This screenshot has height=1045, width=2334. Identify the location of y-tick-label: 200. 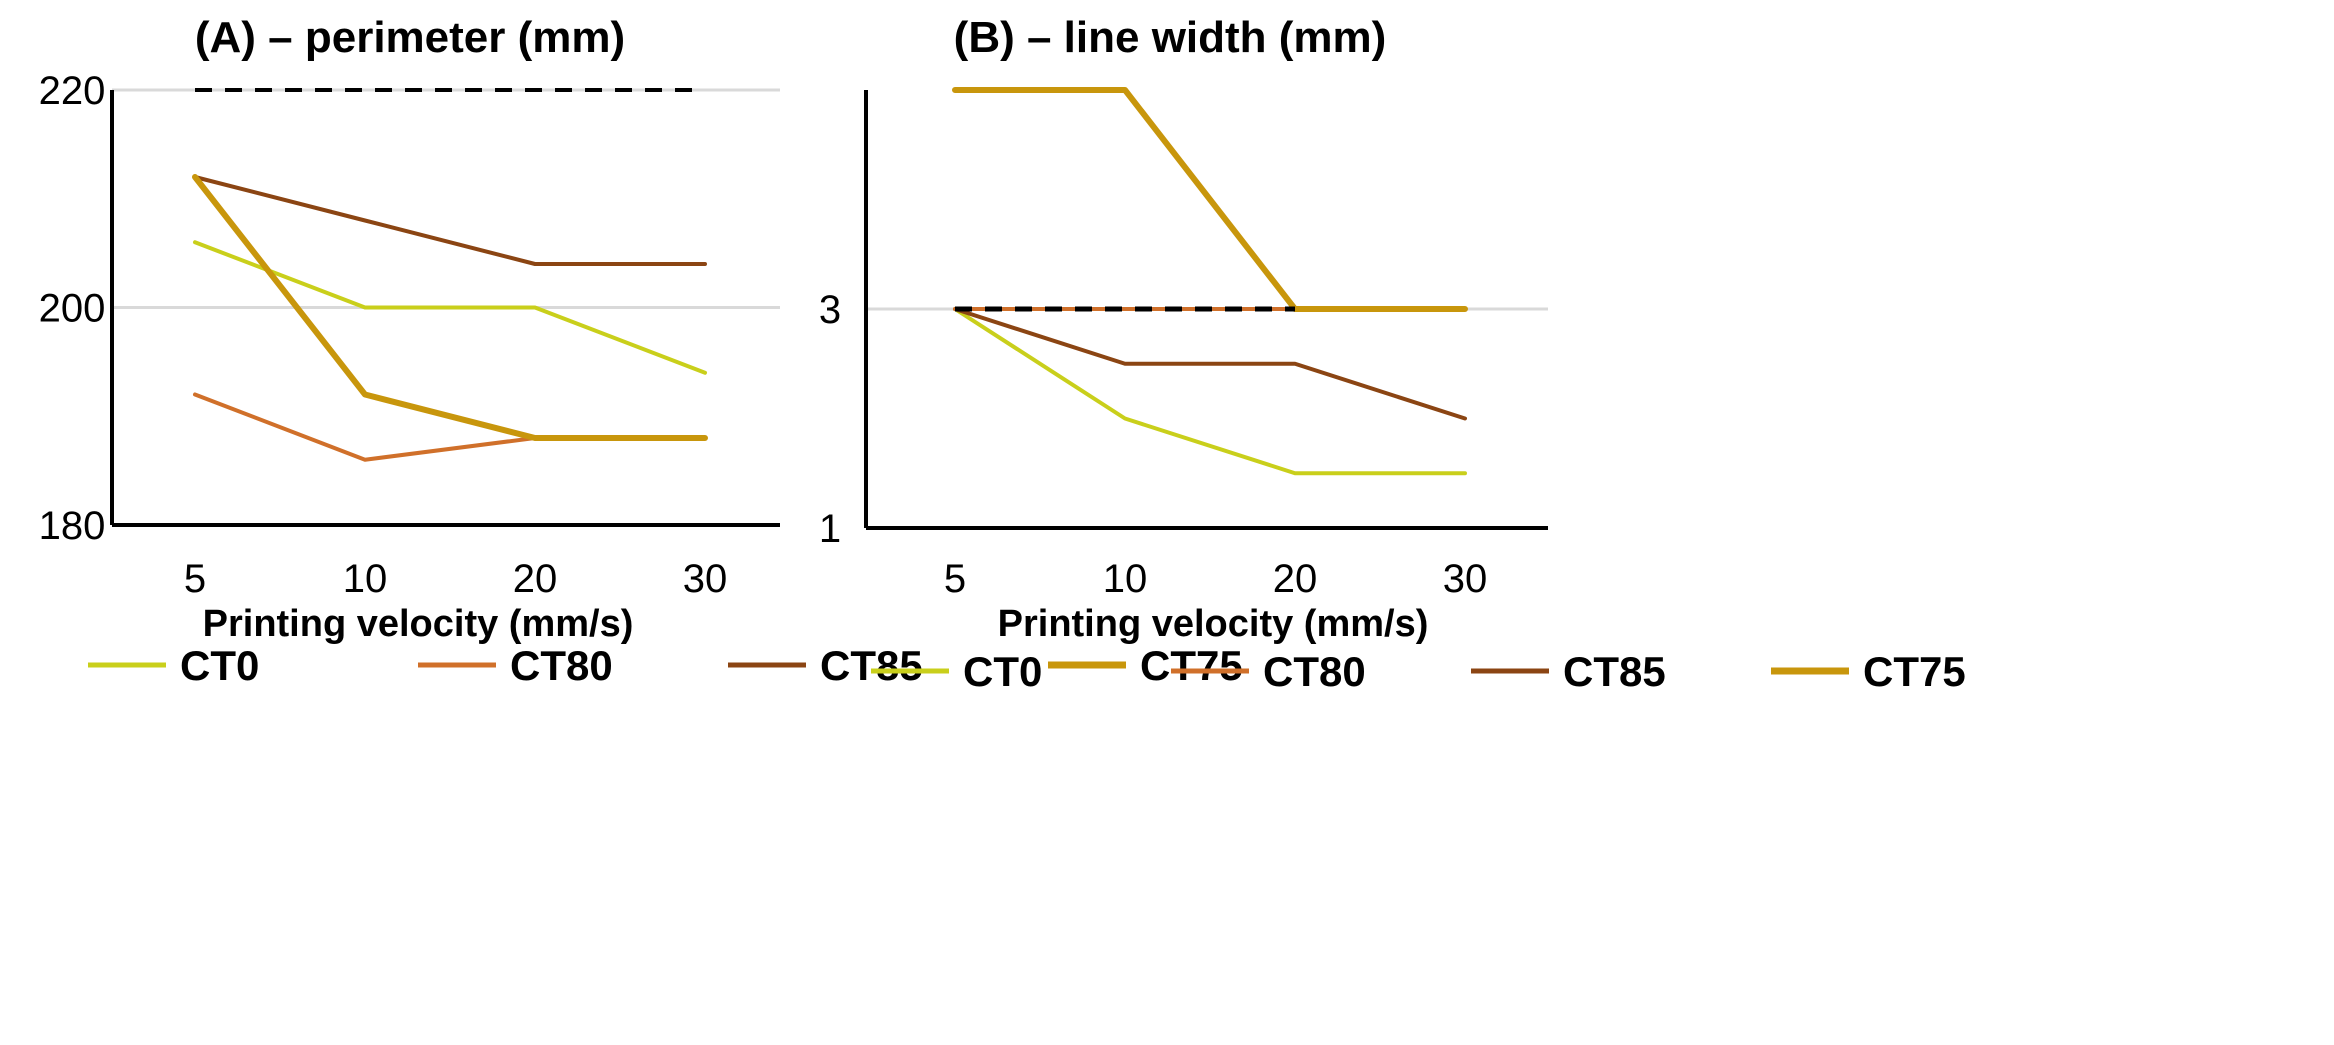
(72, 309).